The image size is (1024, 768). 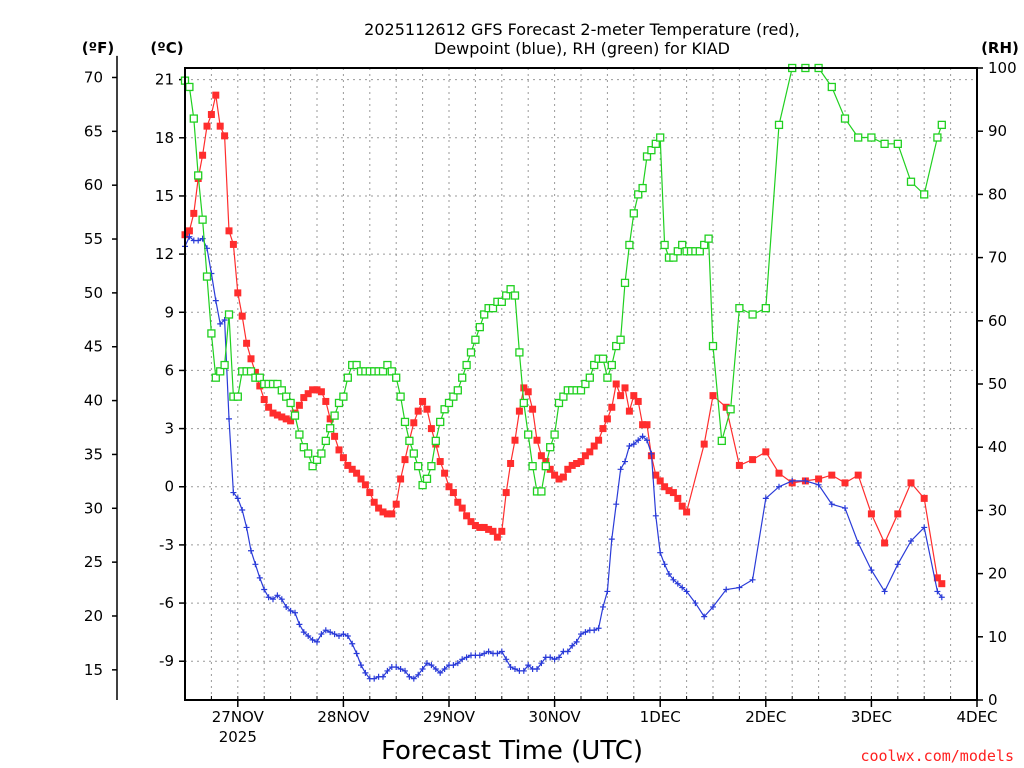 I want to click on x-tick-label: 2DEC, so click(x=765, y=717).